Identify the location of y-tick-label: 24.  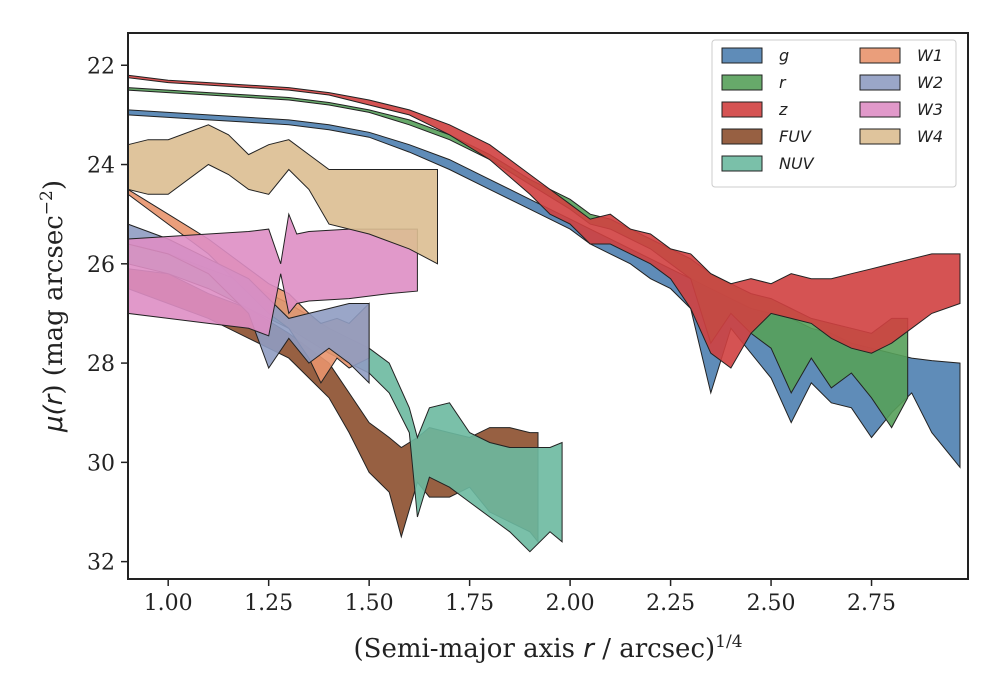
(101, 166).